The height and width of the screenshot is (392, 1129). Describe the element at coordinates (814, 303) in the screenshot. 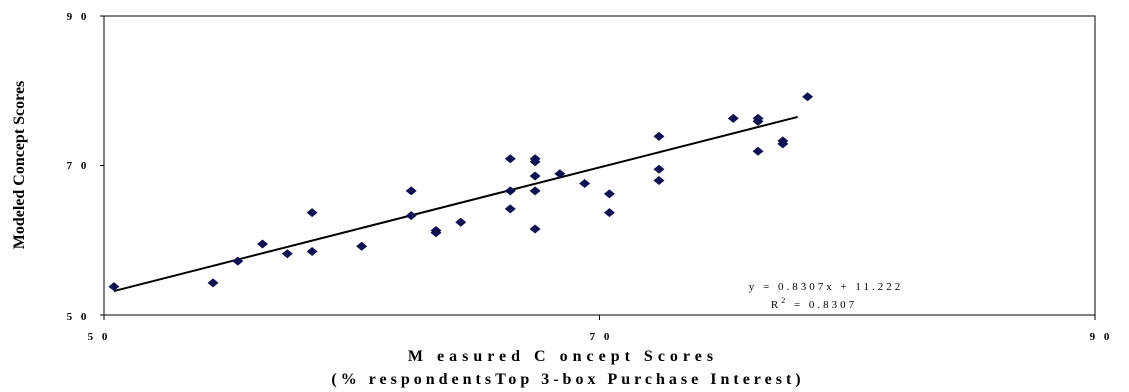

I see `r-squared-label: R2 = 0.8307` at that location.